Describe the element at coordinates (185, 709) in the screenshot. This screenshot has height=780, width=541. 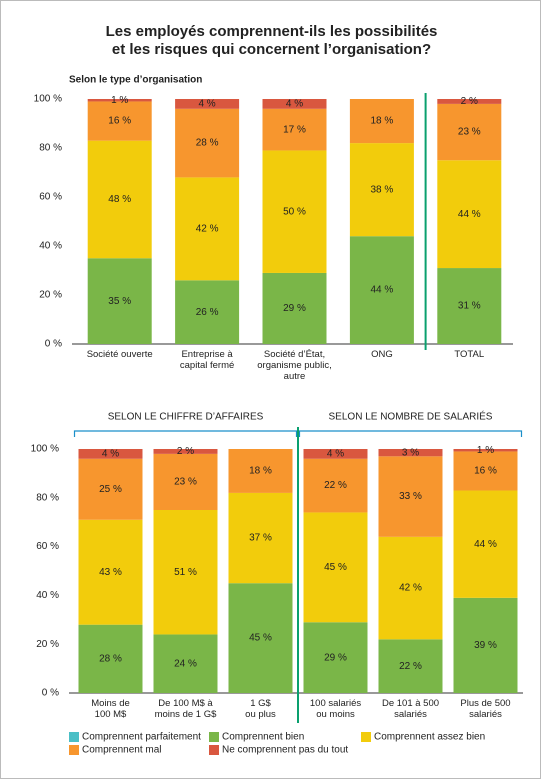
I see `x-tick-label: De 100 M$ à moins de 1 G$` at that location.